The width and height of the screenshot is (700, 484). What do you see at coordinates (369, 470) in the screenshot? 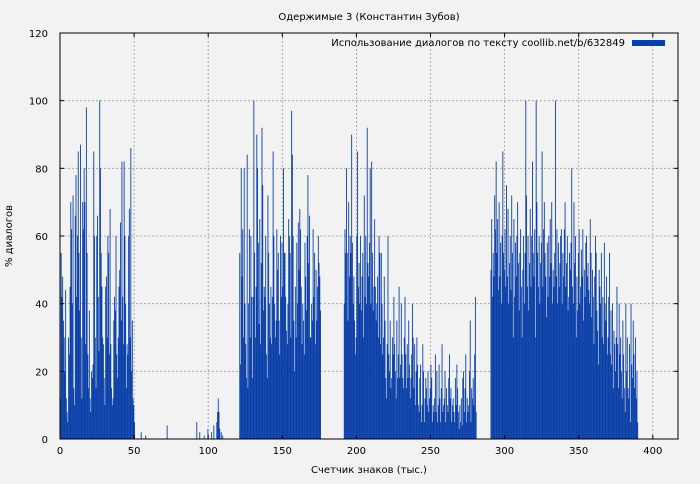
I see `x-axis-label: Счетчик знаков (тыс.)` at bounding box center [369, 470].